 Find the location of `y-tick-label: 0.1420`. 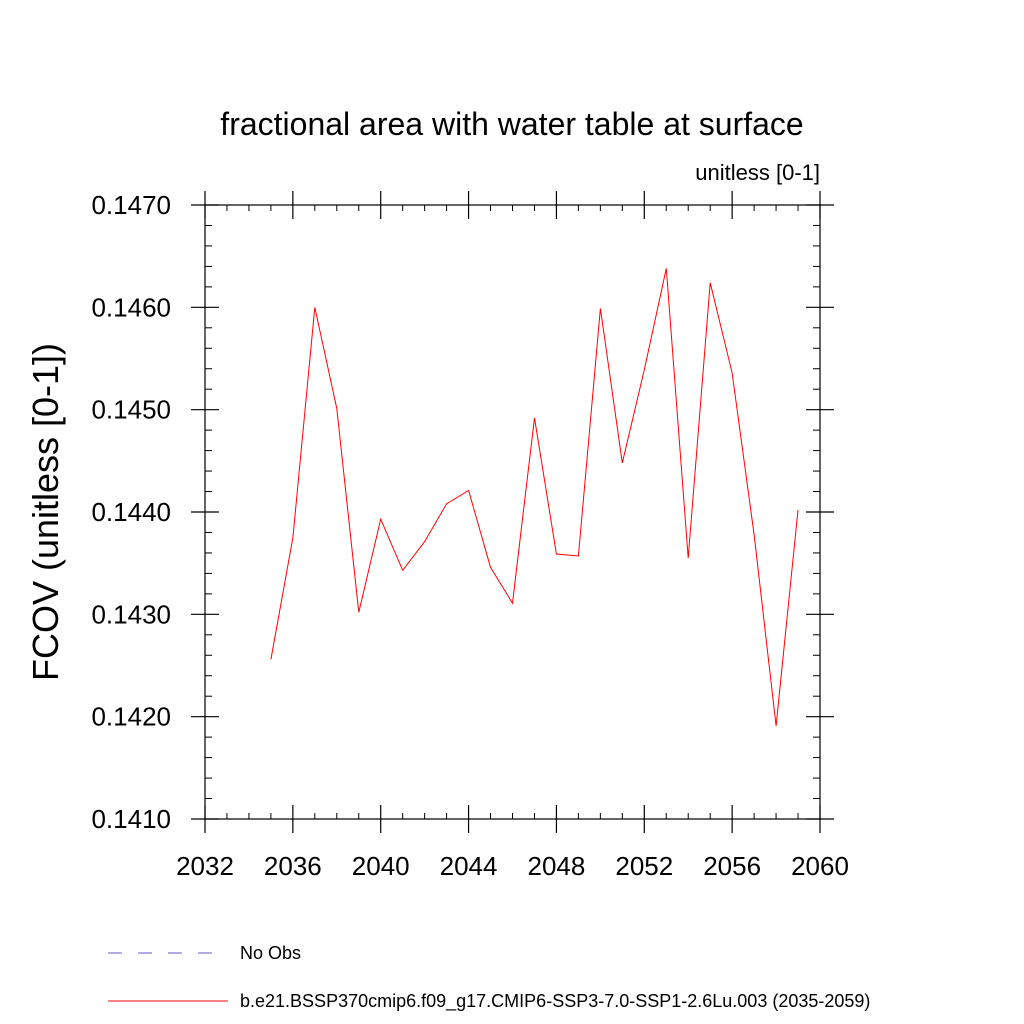

y-tick-label: 0.1420 is located at coordinates (131, 717).